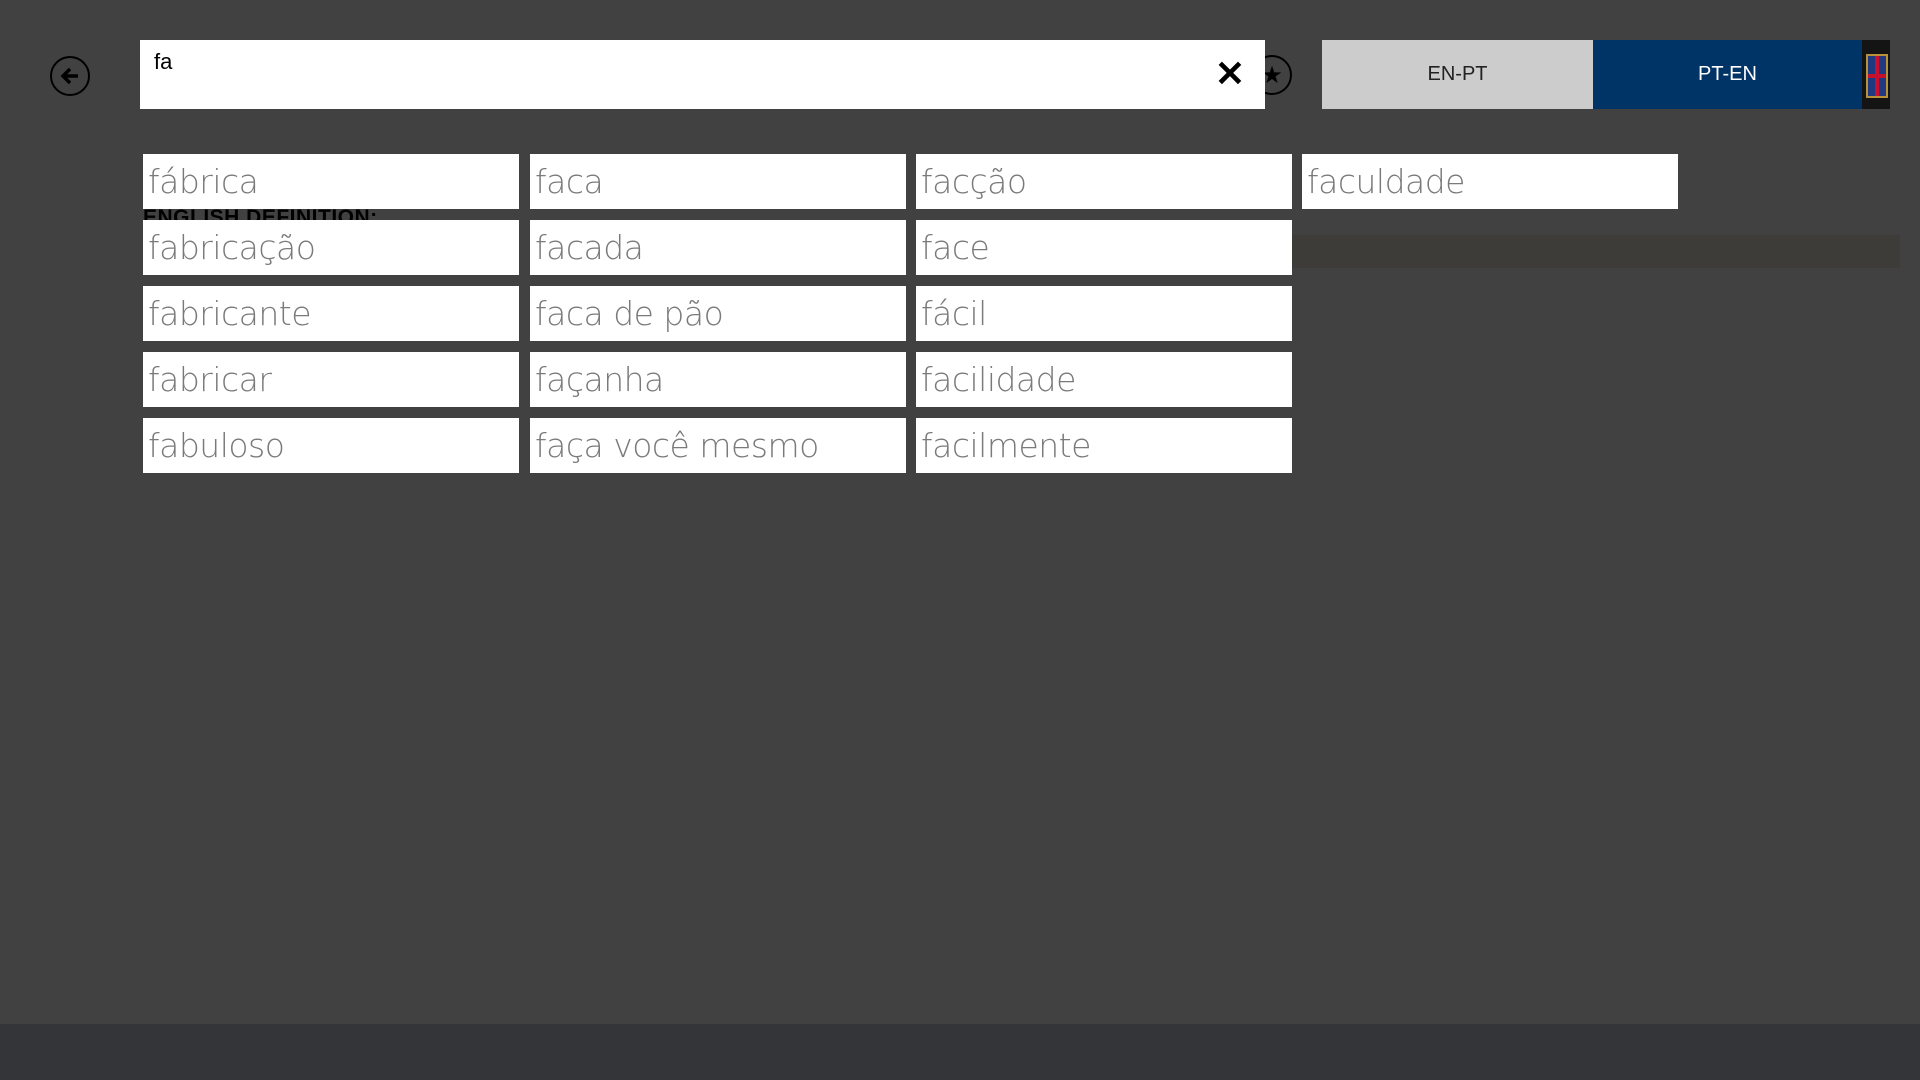  I want to click on search-input, so click(654, 62).